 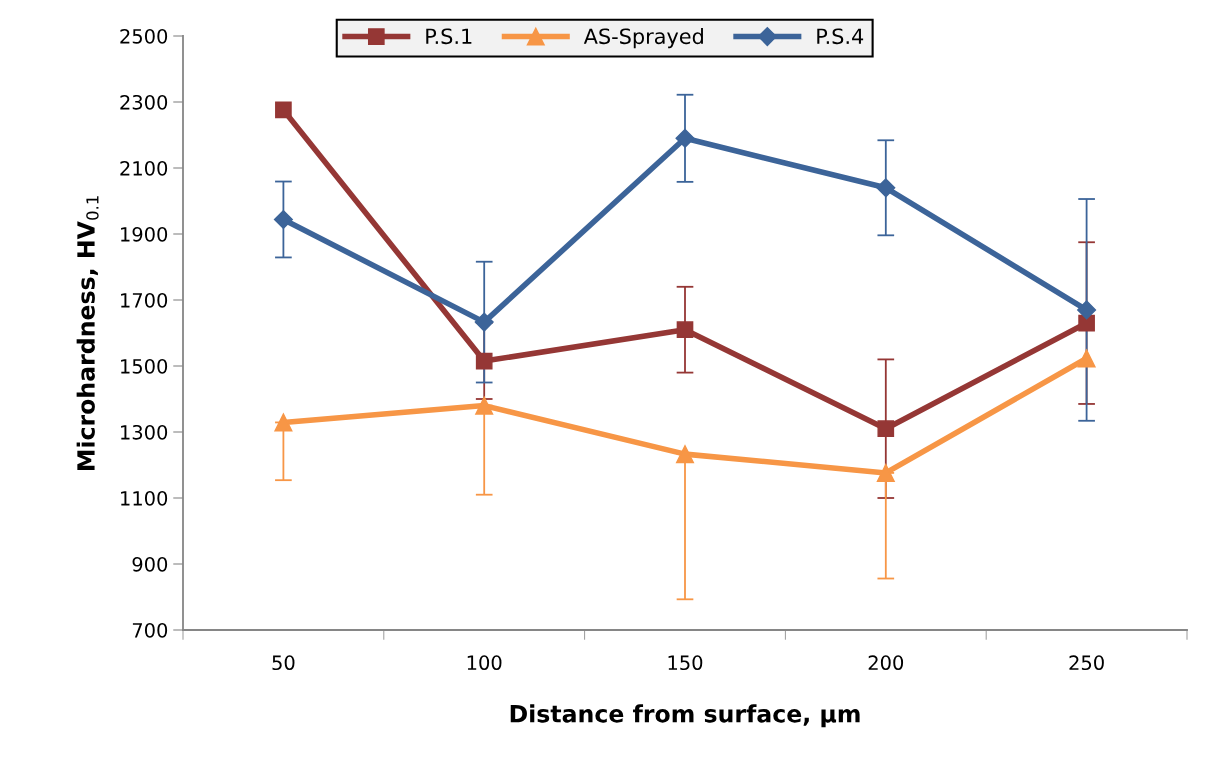 I want to click on y-tick-label: 1900, so click(x=144, y=234).